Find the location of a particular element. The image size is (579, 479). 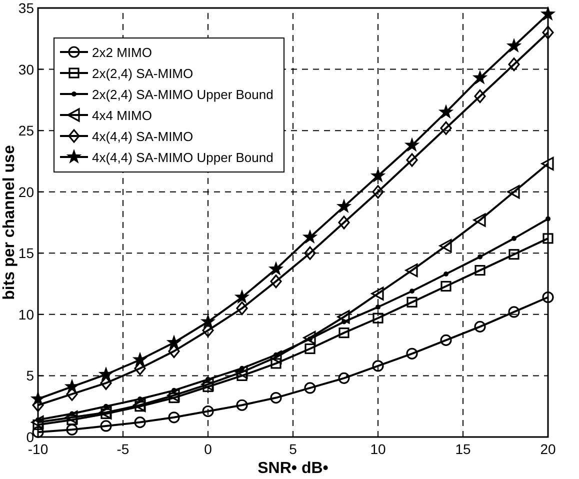

y-tick-label: 20 is located at coordinates (26, 192).